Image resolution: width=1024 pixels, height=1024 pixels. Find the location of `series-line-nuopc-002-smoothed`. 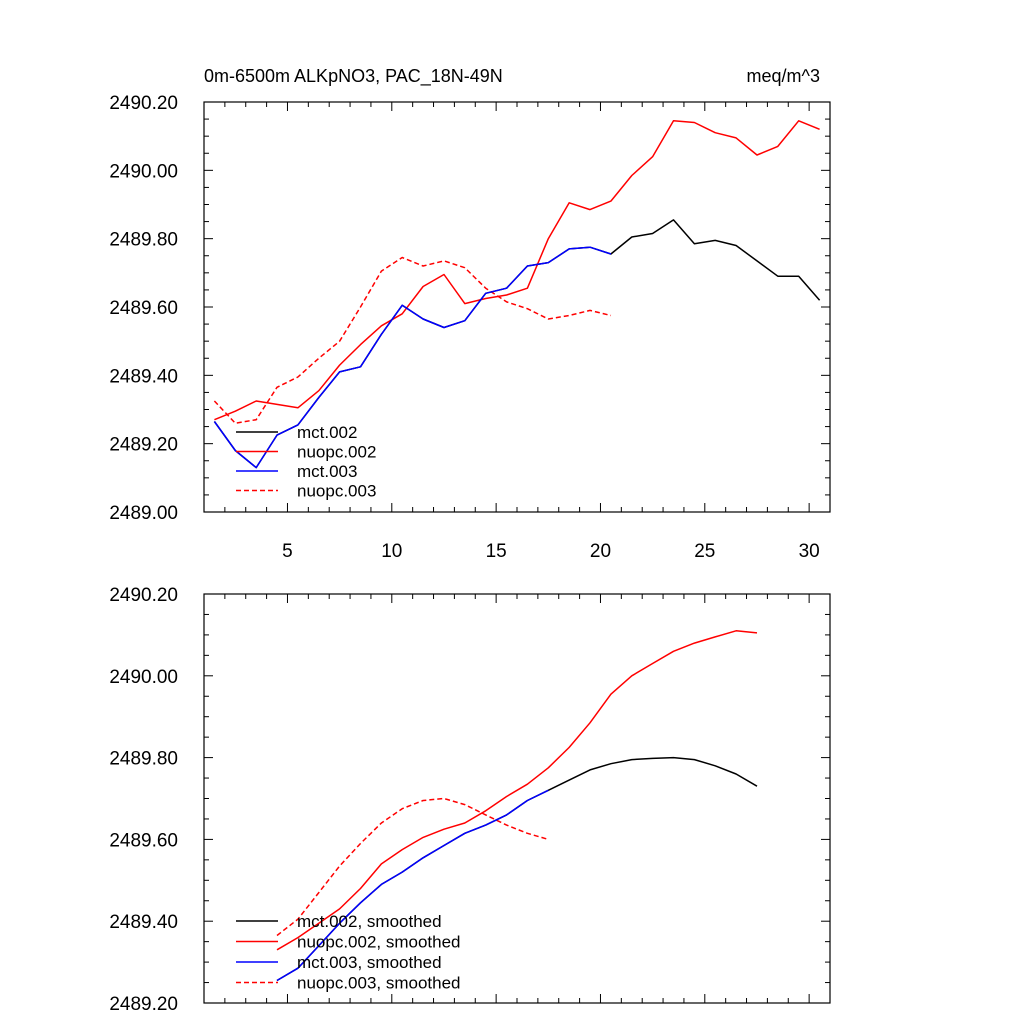

series-line-nuopc-002-smoothed is located at coordinates (517, 790).